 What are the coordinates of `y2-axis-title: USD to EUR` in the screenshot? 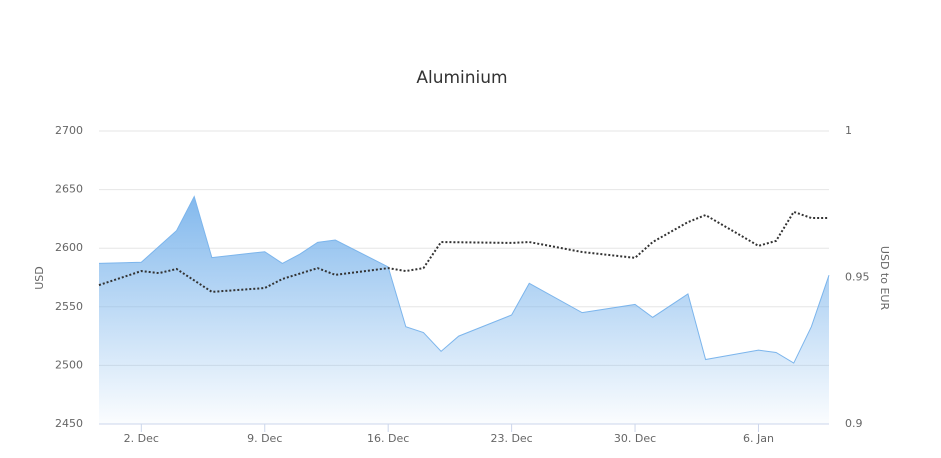 It's located at (884, 278).